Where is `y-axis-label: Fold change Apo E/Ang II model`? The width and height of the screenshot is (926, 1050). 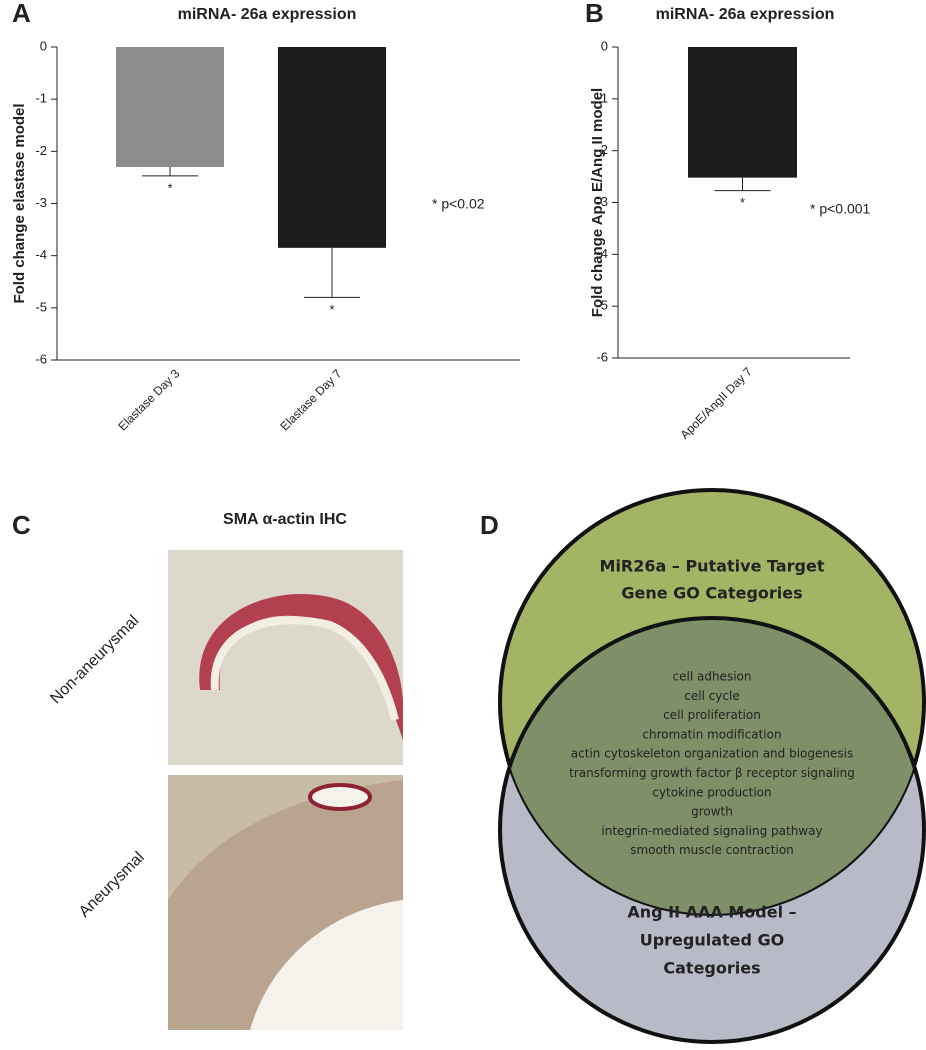 y-axis-label: Fold change Apo E/Ang II model is located at coordinates (597, 202).